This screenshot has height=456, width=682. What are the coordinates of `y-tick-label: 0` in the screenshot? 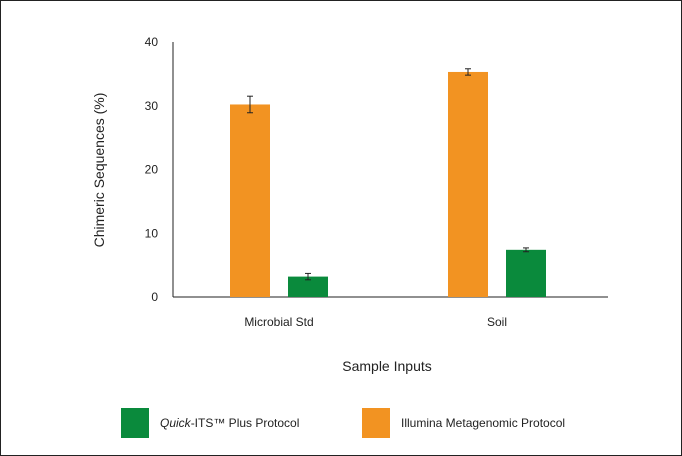 It's located at (154, 297).